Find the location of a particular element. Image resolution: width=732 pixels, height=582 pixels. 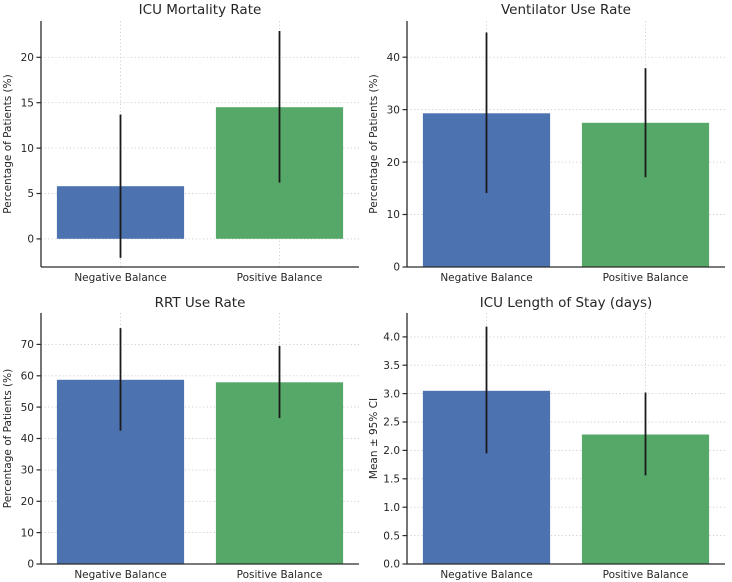

y-tick-label: 50 is located at coordinates (27, 408).